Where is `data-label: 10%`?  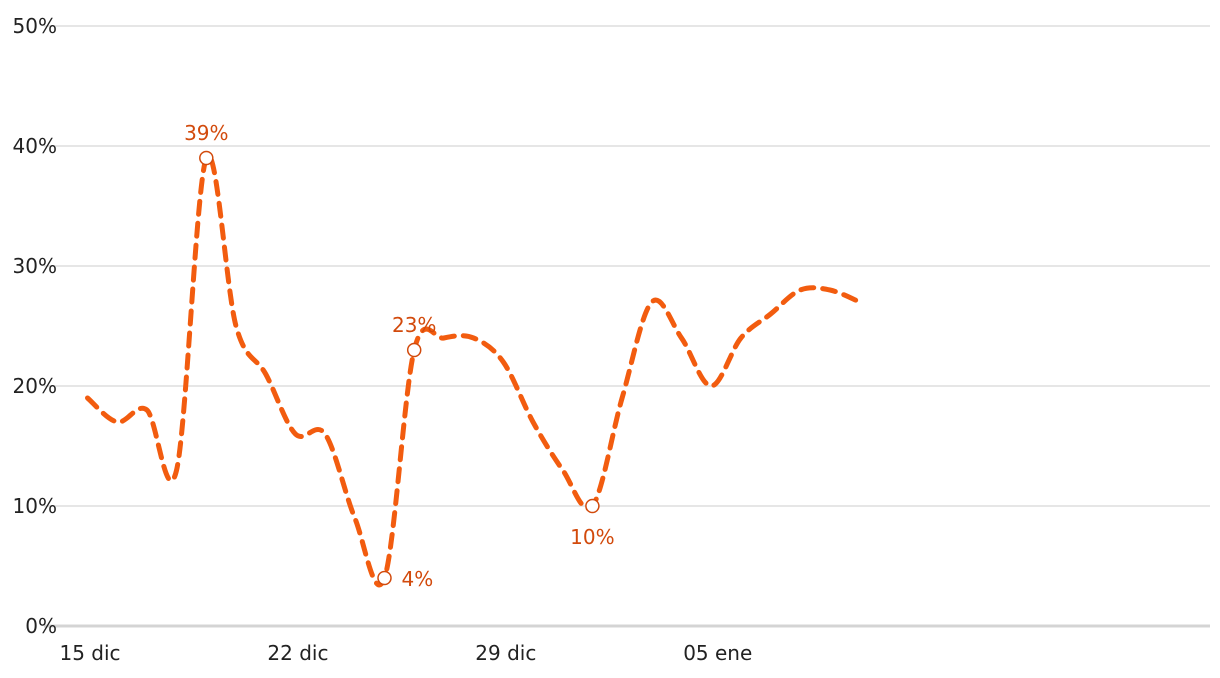
data-label: 10% is located at coordinates (592, 537).